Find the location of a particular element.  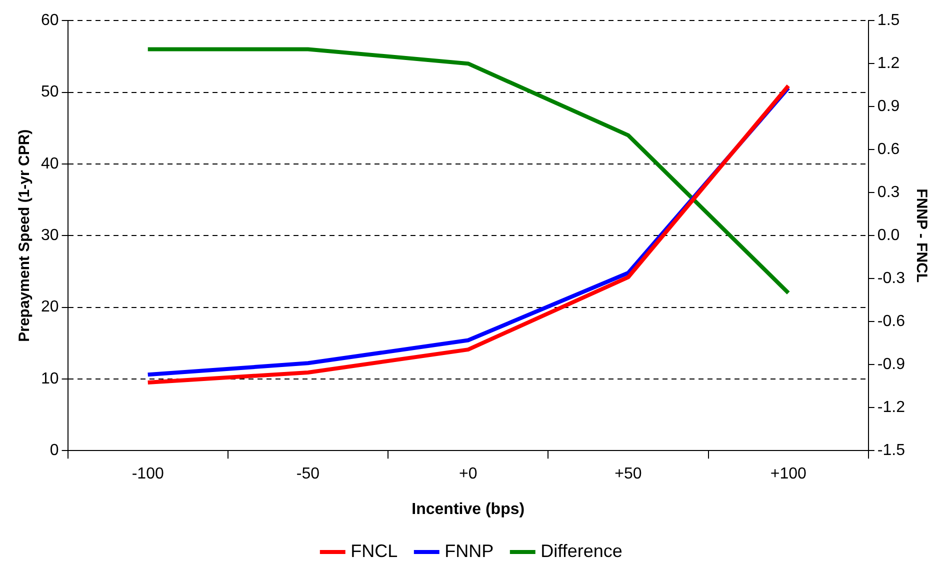

y2-tick-label: 0.3 is located at coordinates (888, 193).